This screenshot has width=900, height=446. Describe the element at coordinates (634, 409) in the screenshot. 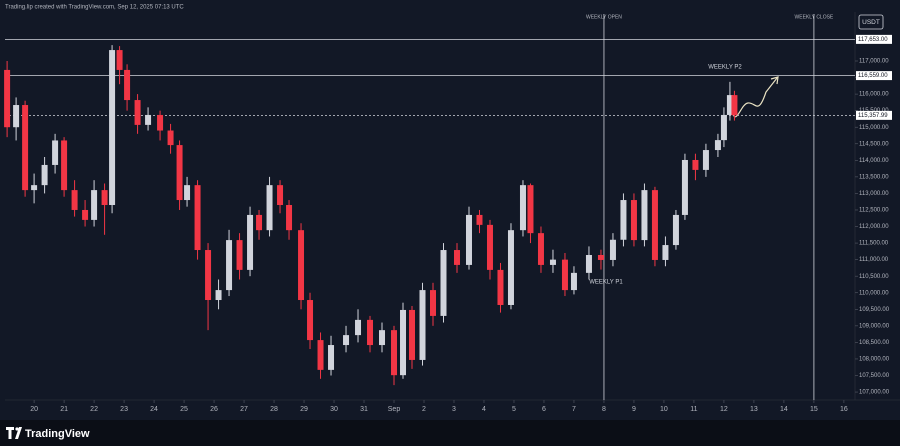

I see `x-tick-label: 9` at that location.